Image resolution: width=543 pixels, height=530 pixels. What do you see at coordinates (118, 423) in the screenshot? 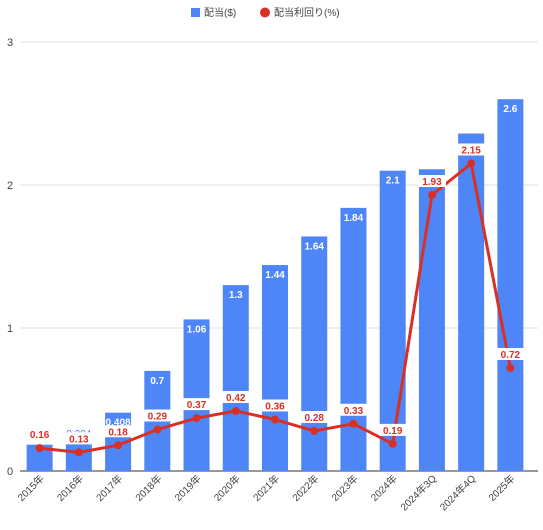
I see `bar-value-label: 0.408` at bounding box center [118, 423].